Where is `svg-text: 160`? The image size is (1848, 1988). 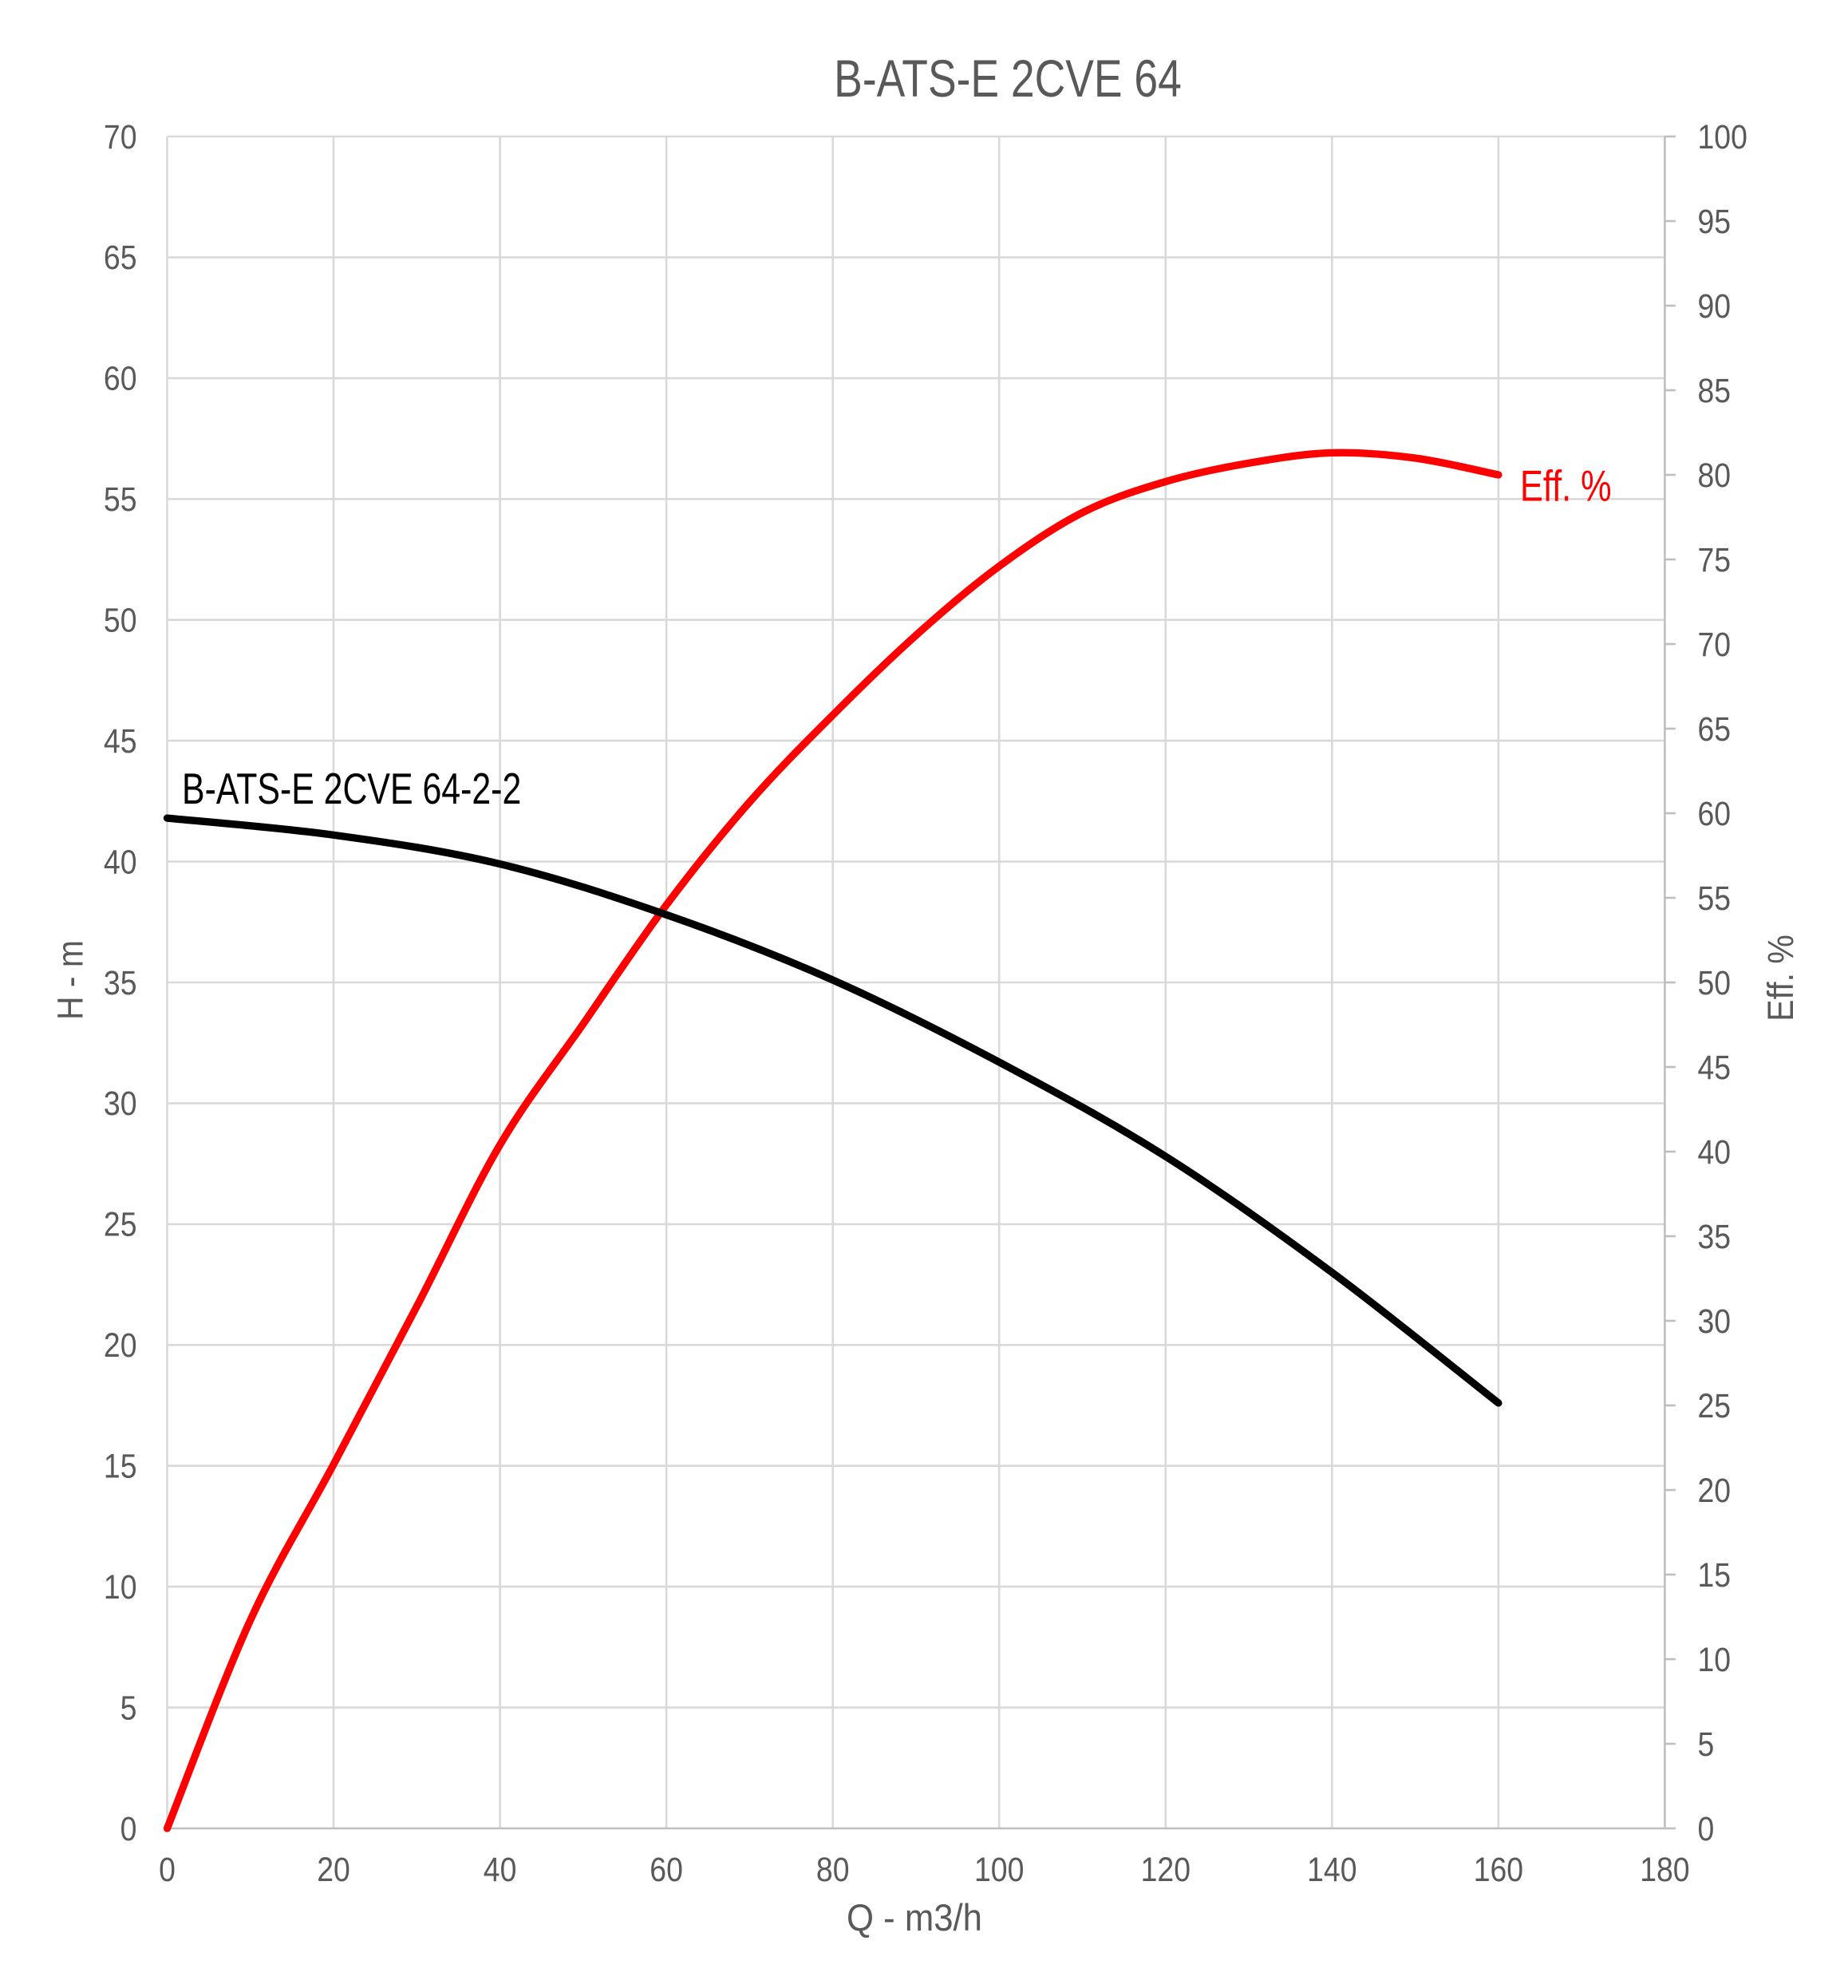
svg-text: 160 is located at coordinates (1498, 1870).